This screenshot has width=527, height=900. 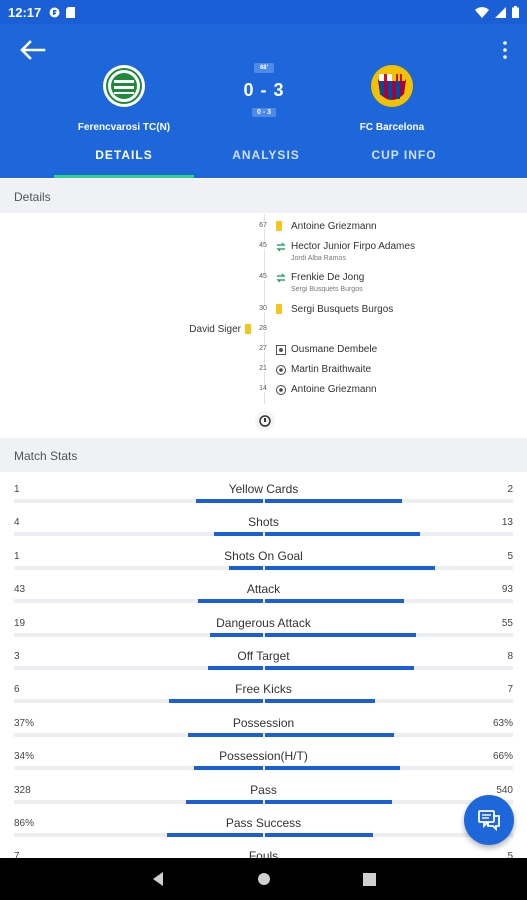 I want to click on status-bar: 12:17, so click(x=263, y=12).